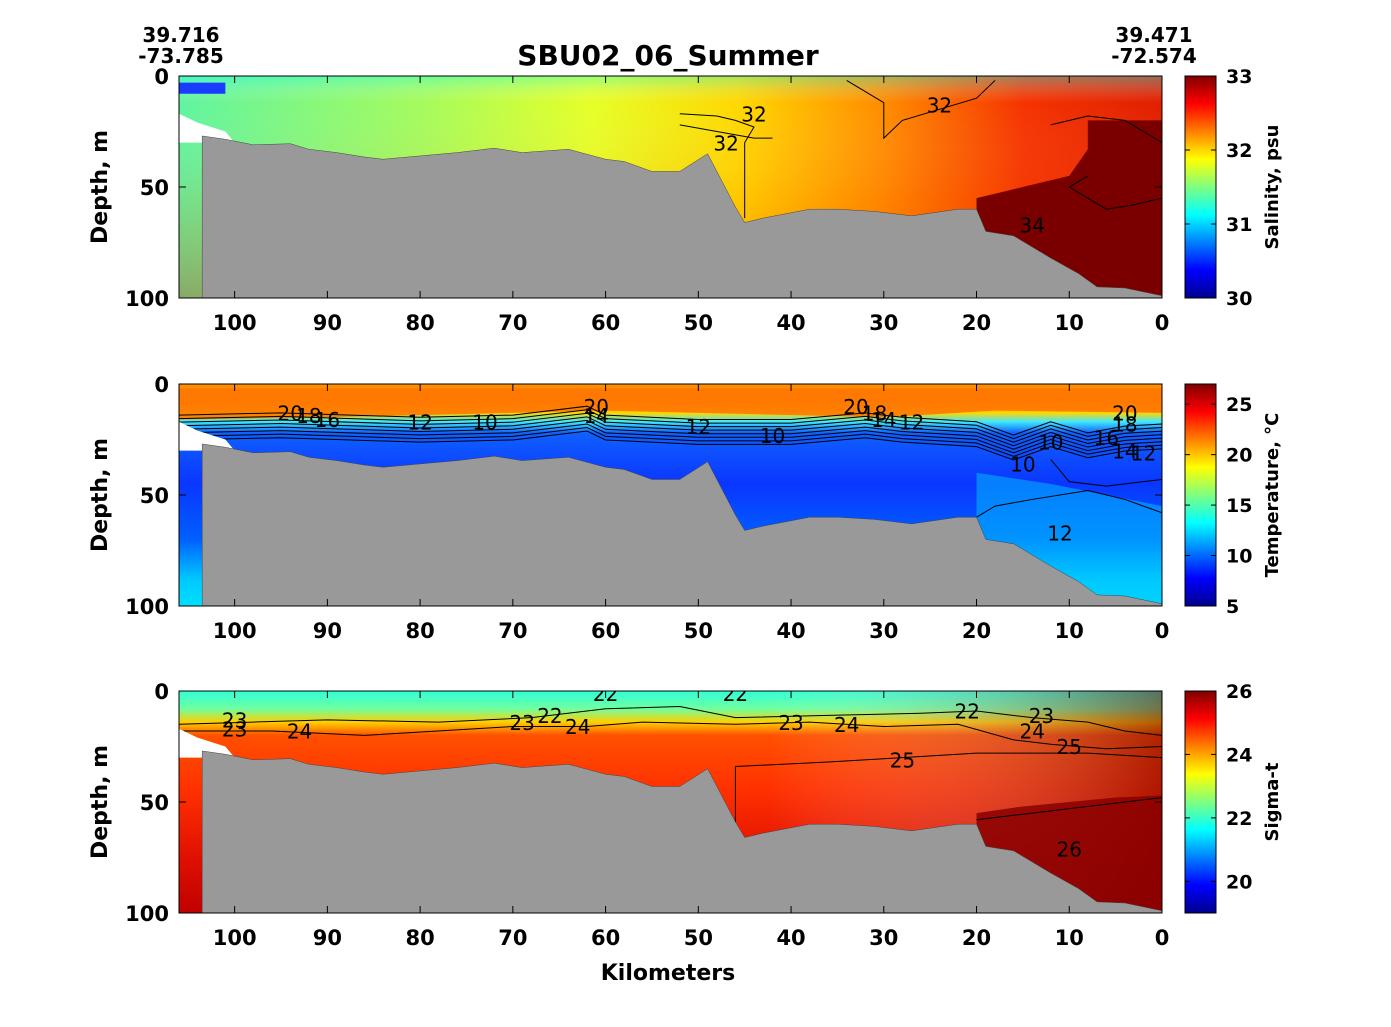 The width and height of the screenshot is (1391, 1027). Describe the element at coordinates (1232, 607) in the screenshot. I see `colorbar-tick-label: 5` at that location.